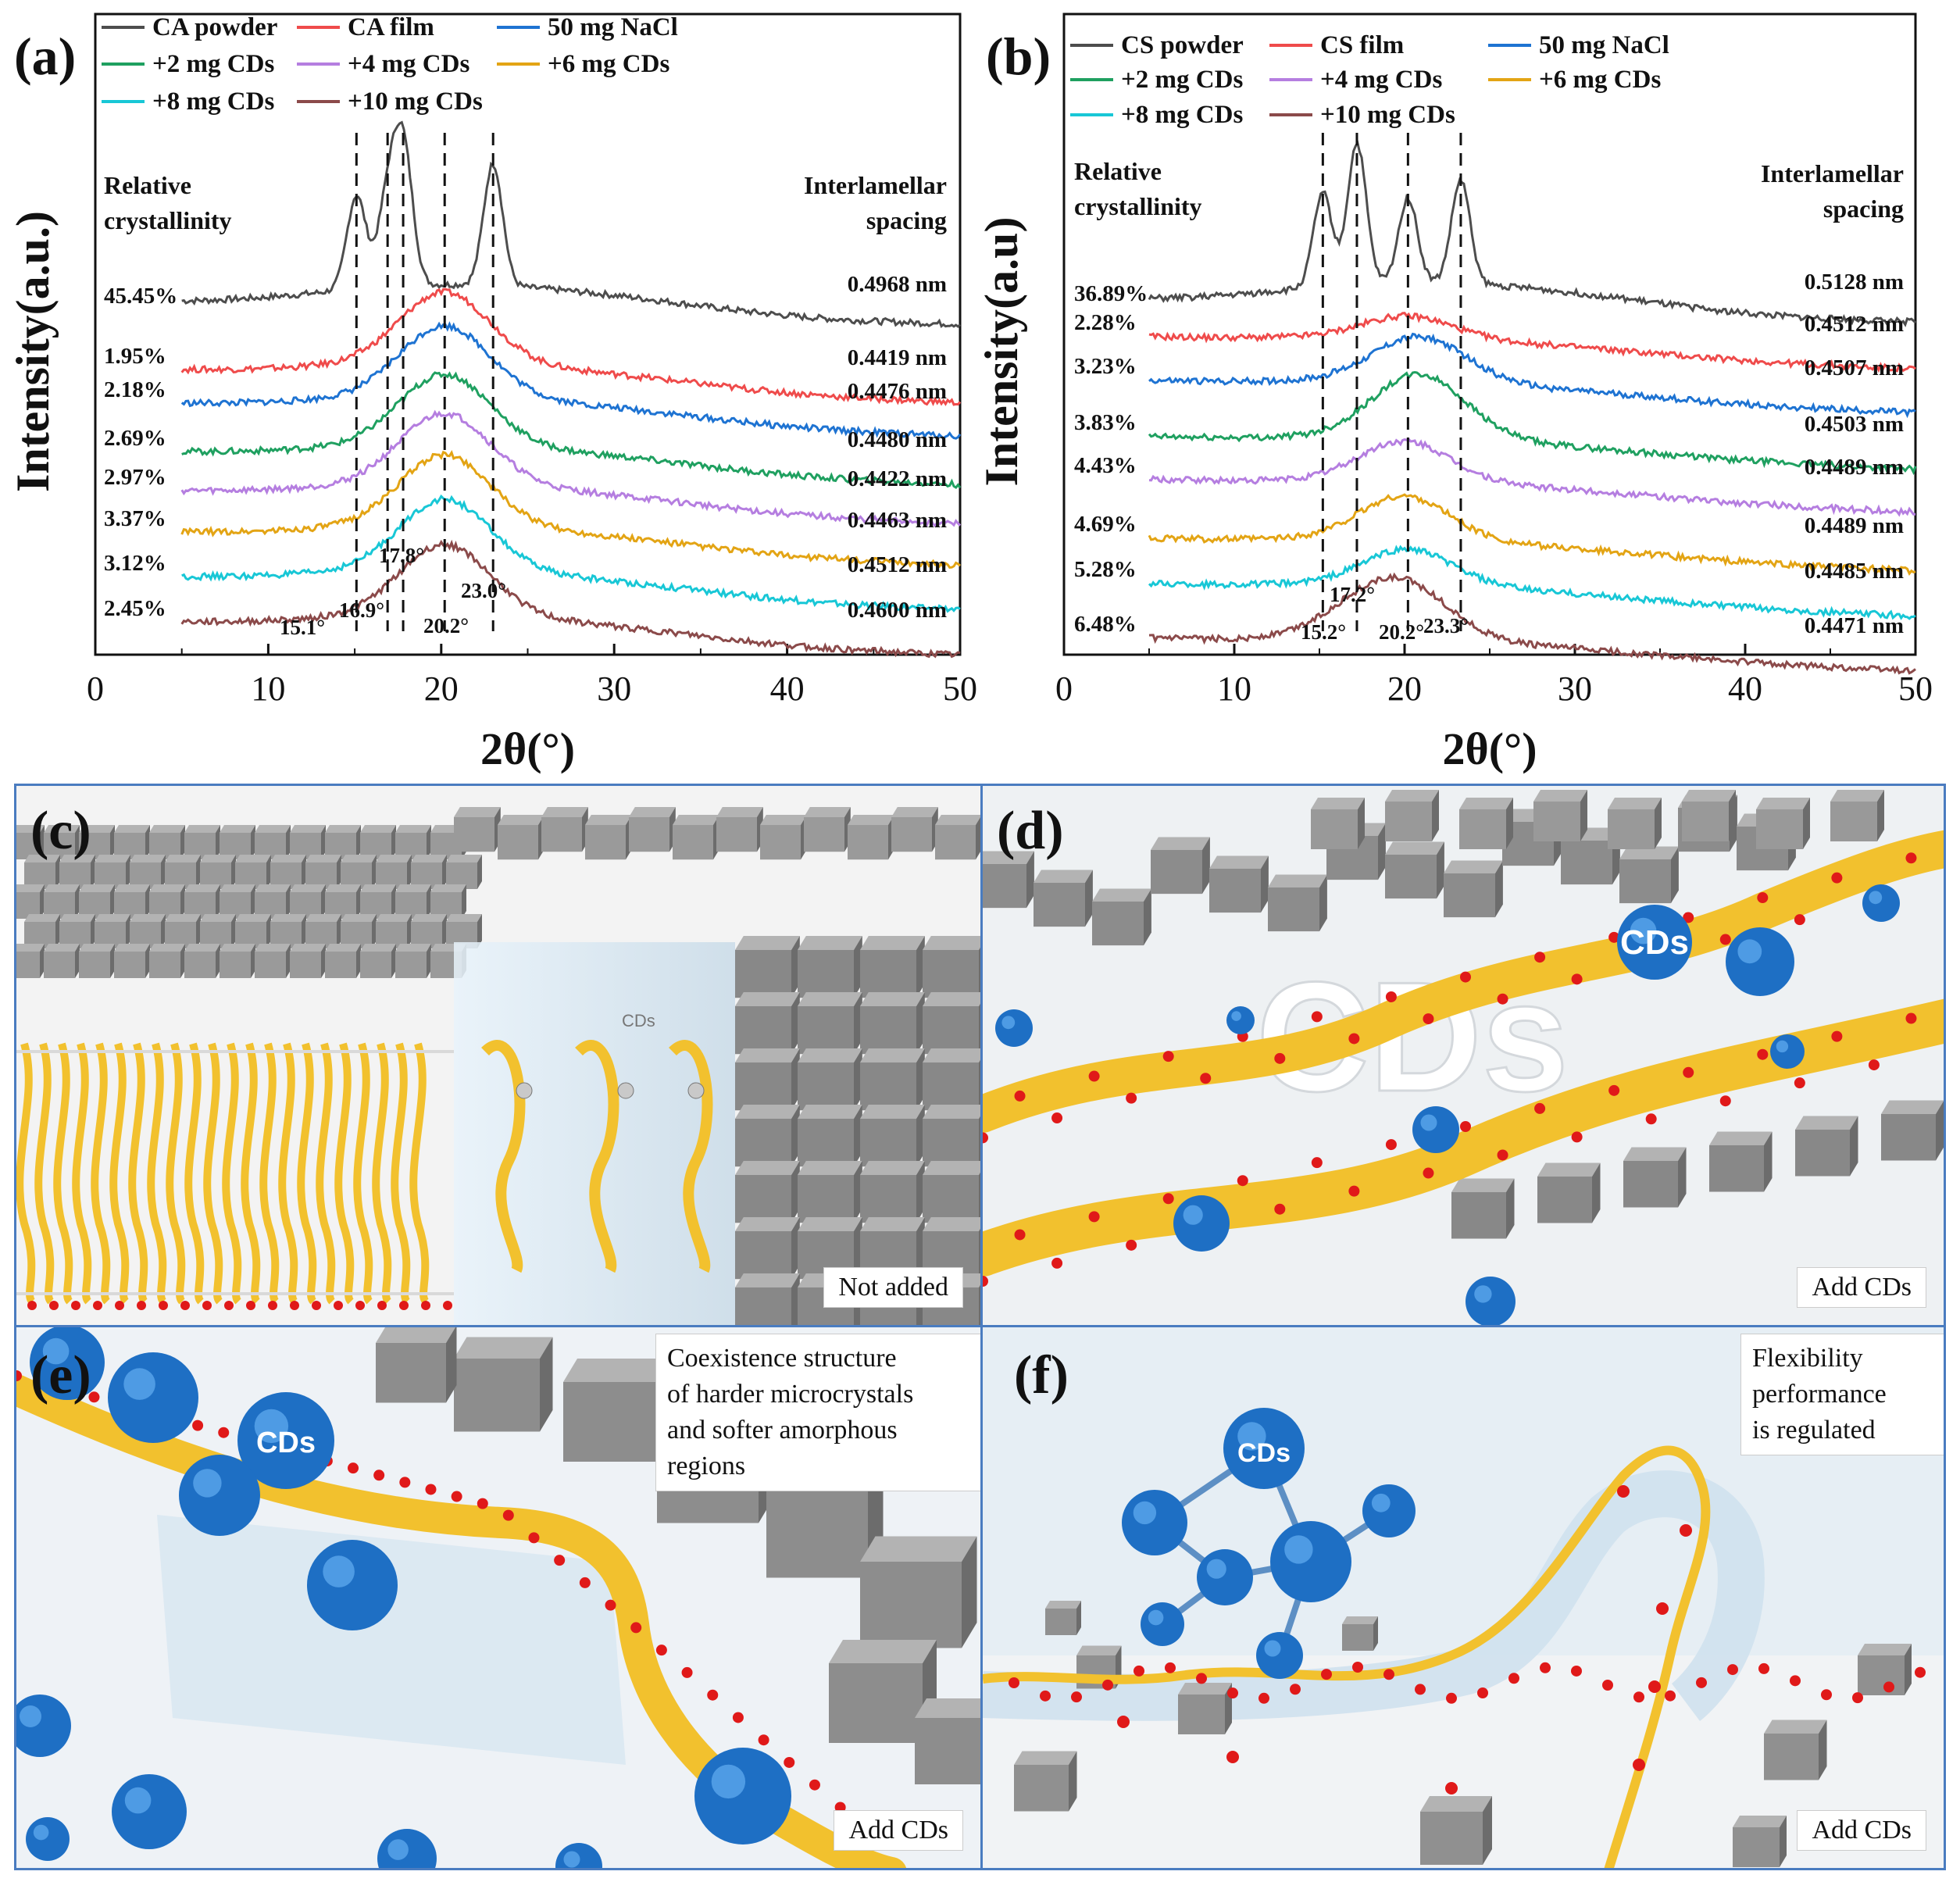 The height and width of the screenshot is (1882, 1960). I want to click on spacing-label: 0.4485 nm, so click(1854, 571).